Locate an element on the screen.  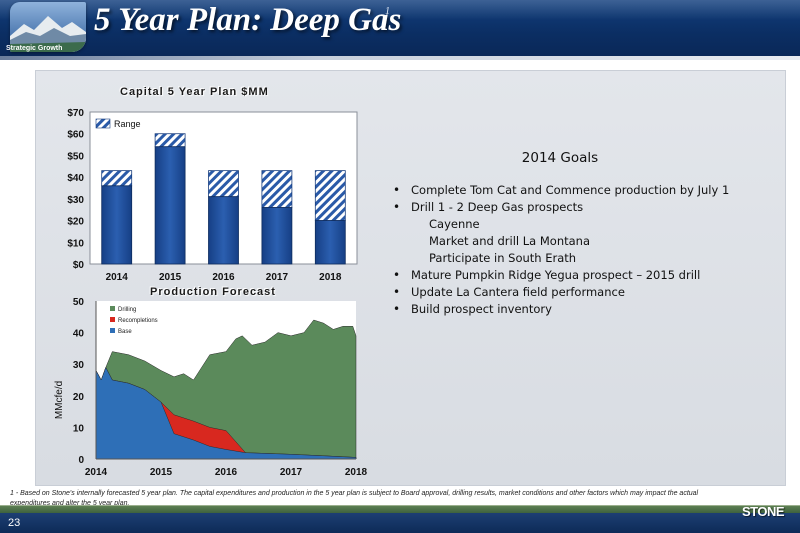
goal-text: Market and drill La Montana is located at coordinates (509, 241).